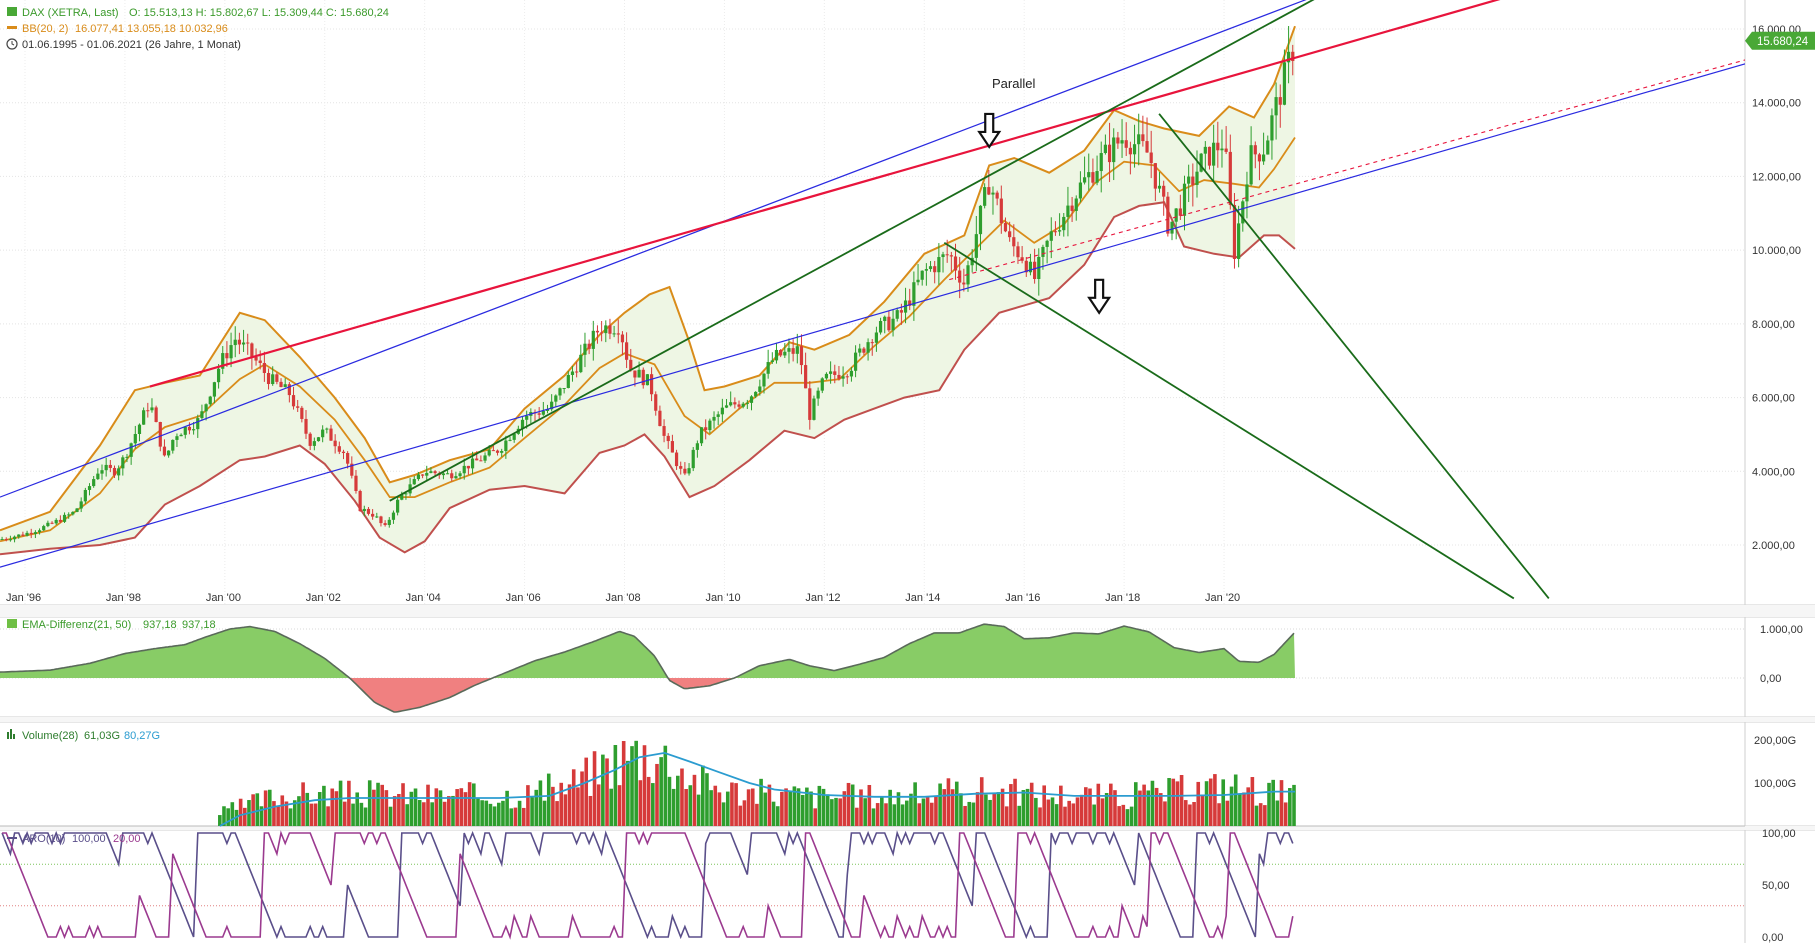  Describe the element at coordinates (123, 598) in the screenshot. I see `time-tick-label: Jan '98` at that location.